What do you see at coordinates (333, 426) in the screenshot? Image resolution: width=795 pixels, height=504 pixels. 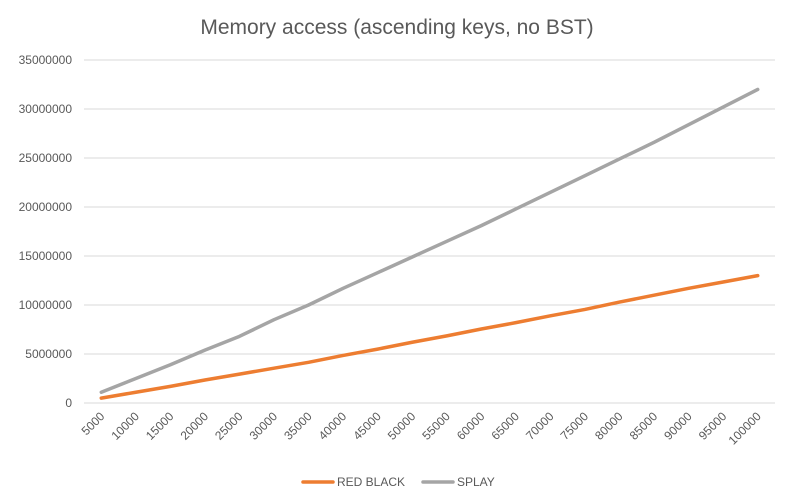 I see `x-tick-label: 40000` at bounding box center [333, 426].